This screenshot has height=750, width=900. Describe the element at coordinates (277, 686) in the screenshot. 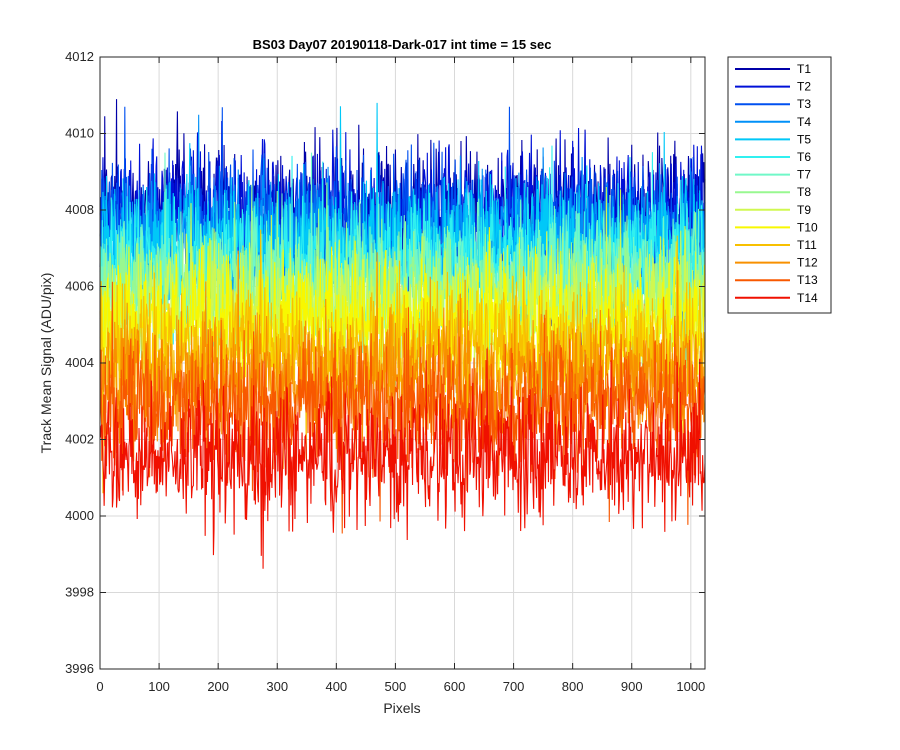

I see `x-tick-label: 300` at that location.